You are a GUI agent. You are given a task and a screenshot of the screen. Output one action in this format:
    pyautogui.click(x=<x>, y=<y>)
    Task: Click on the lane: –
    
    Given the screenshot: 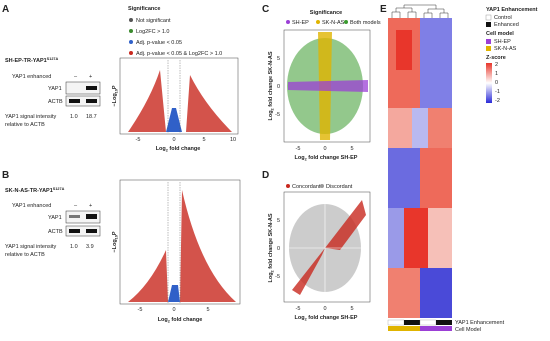 What is the action you would take?
    pyautogui.click(x=76, y=206)
    